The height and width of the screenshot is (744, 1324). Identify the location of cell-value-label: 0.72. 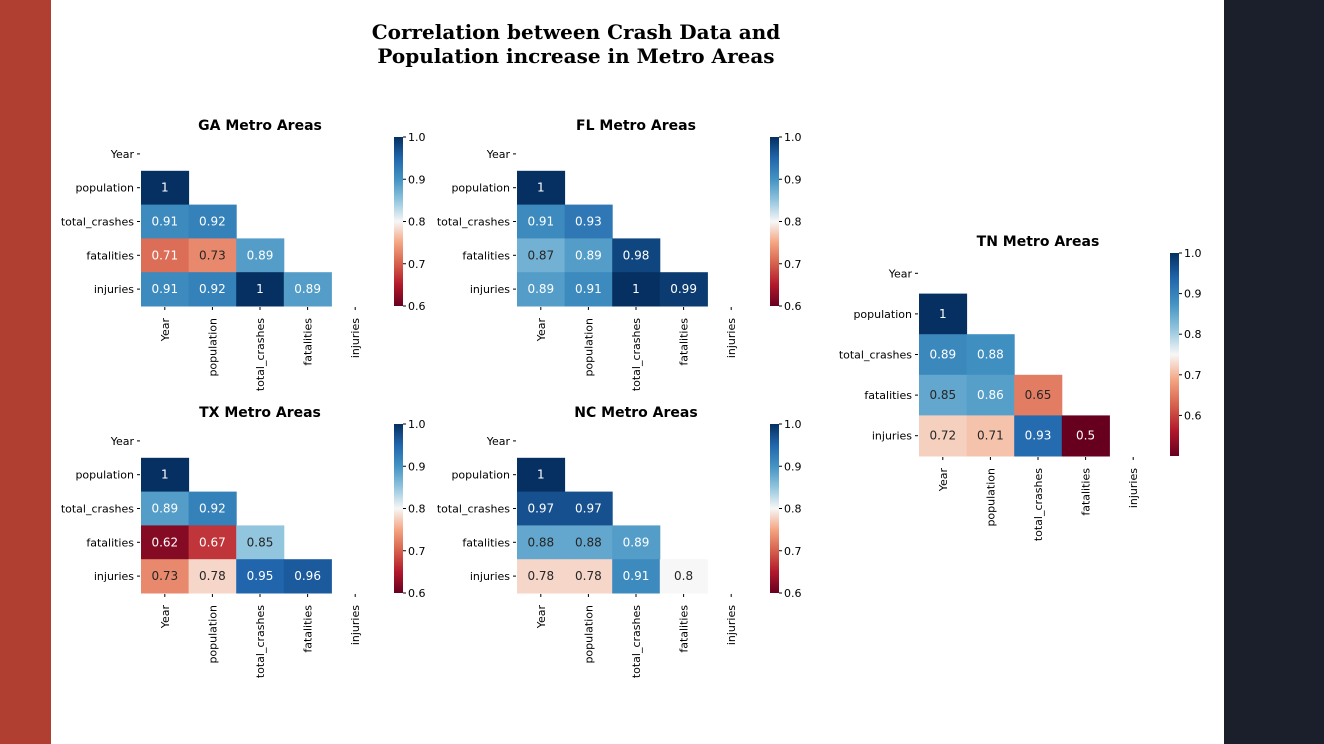
(942, 436).